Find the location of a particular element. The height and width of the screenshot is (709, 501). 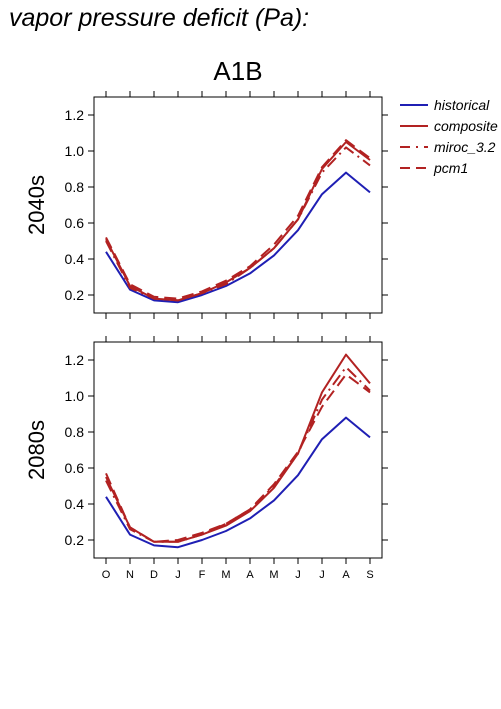

figure-title: vapor pressure deficit (Pa): is located at coordinates (159, 18).